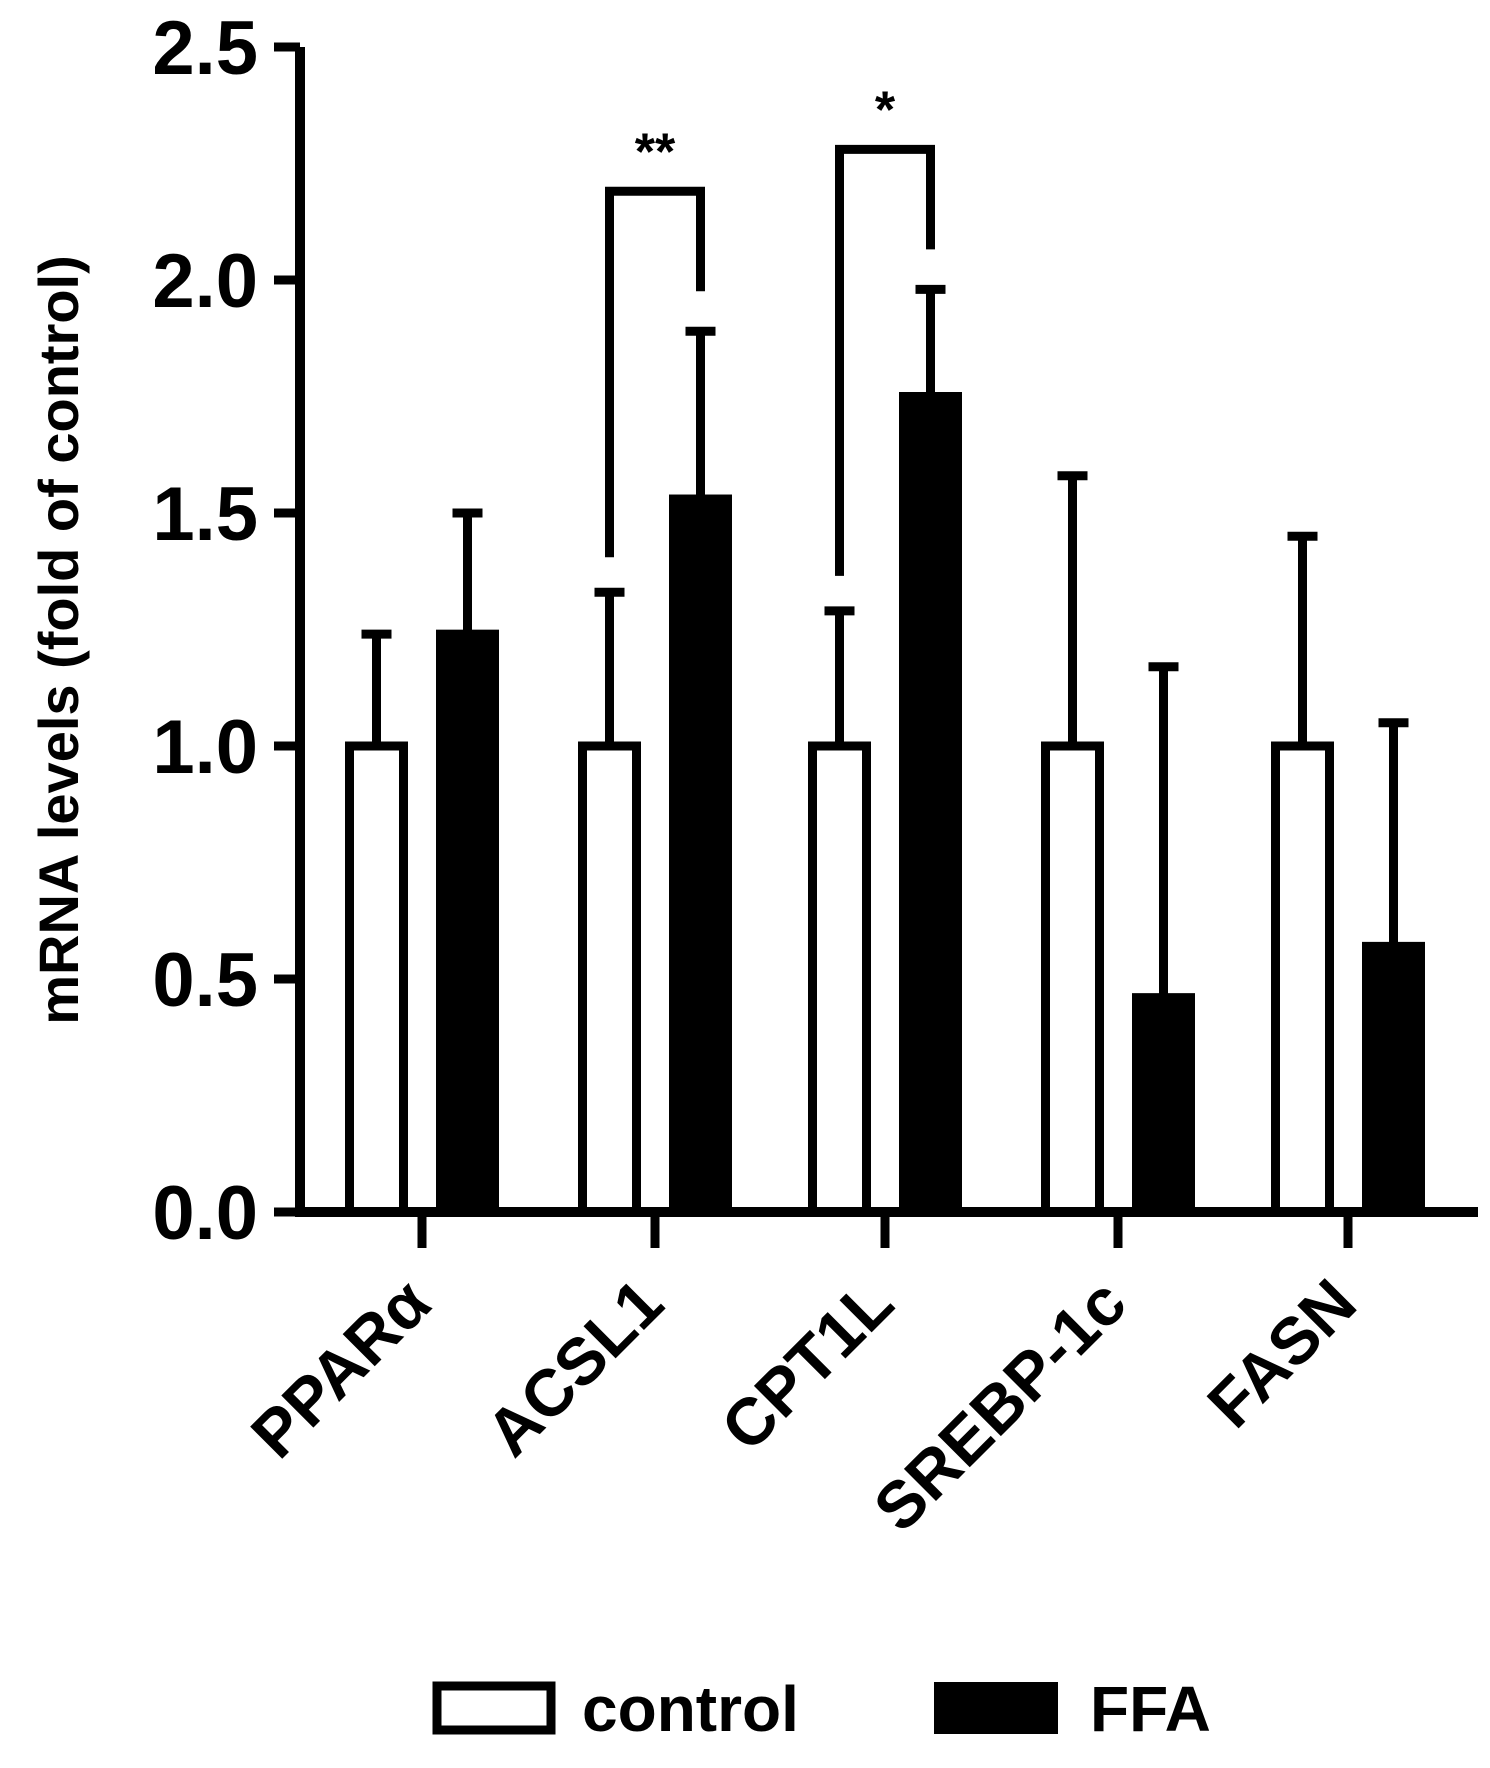  What do you see at coordinates (999, 1405) in the screenshot?
I see `x-tick-label: SREBP-1c` at bounding box center [999, 1405].